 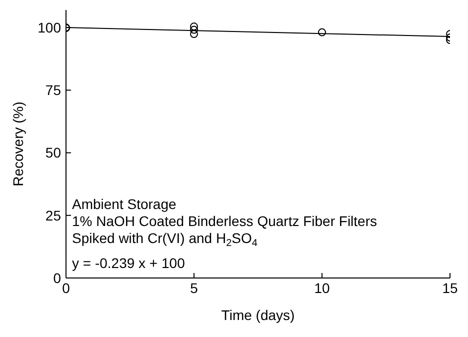 I want to click on x-tick-label: 5, so click(x=194, y=288).